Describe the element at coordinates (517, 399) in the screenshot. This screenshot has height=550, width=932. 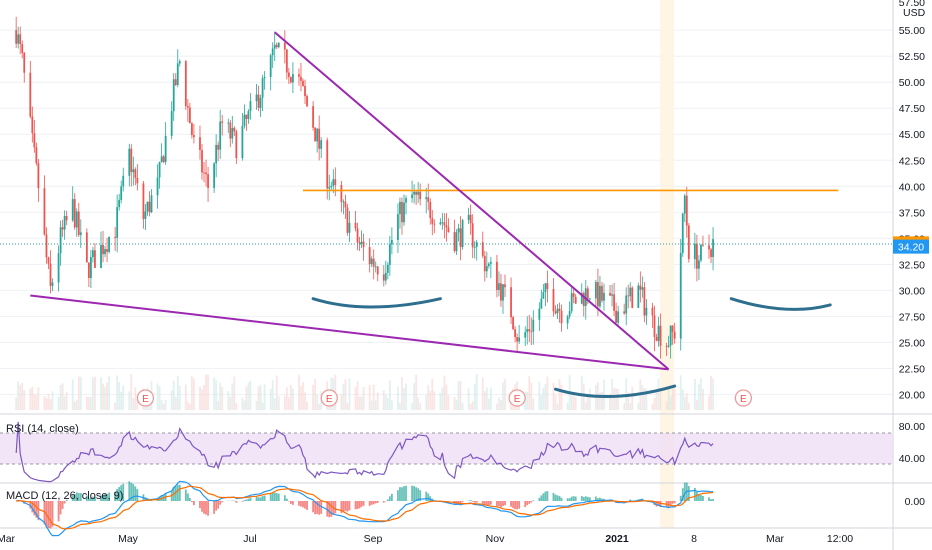
I see `earnings-marker-label: E` at that location.